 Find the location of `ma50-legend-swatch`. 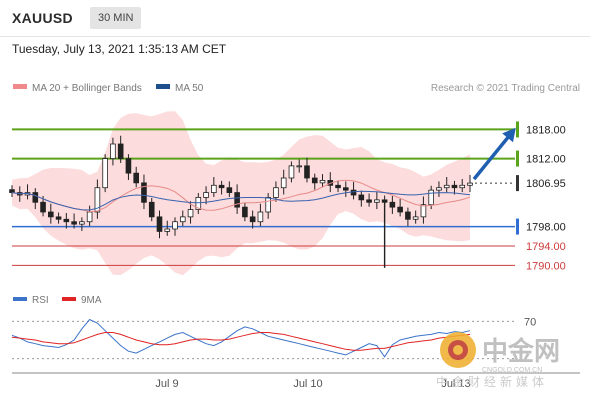

ma50-legend-swatch is located at coordinates (163, 86).